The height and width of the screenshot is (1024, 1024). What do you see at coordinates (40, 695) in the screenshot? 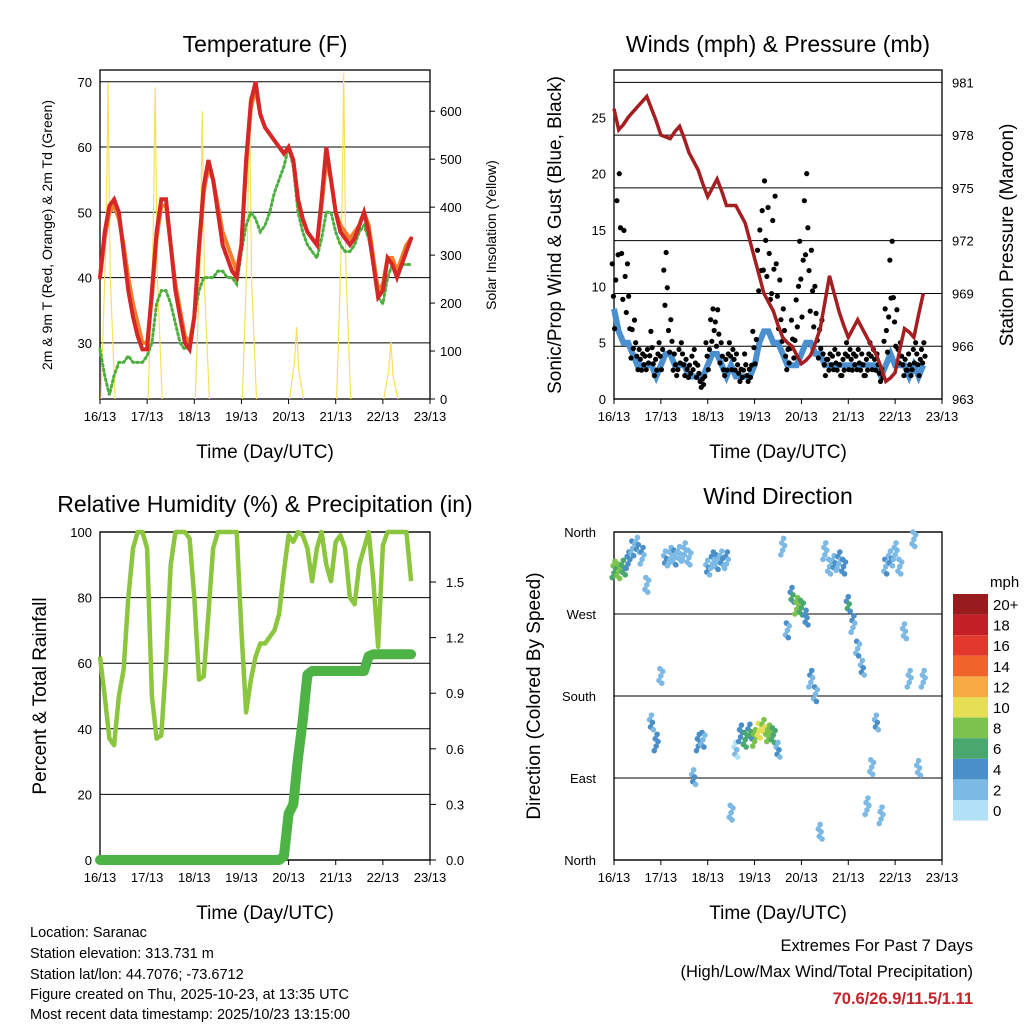
I see `rh-ylabel: Percent & Total Rainfall` at bounding box center [40, 695].